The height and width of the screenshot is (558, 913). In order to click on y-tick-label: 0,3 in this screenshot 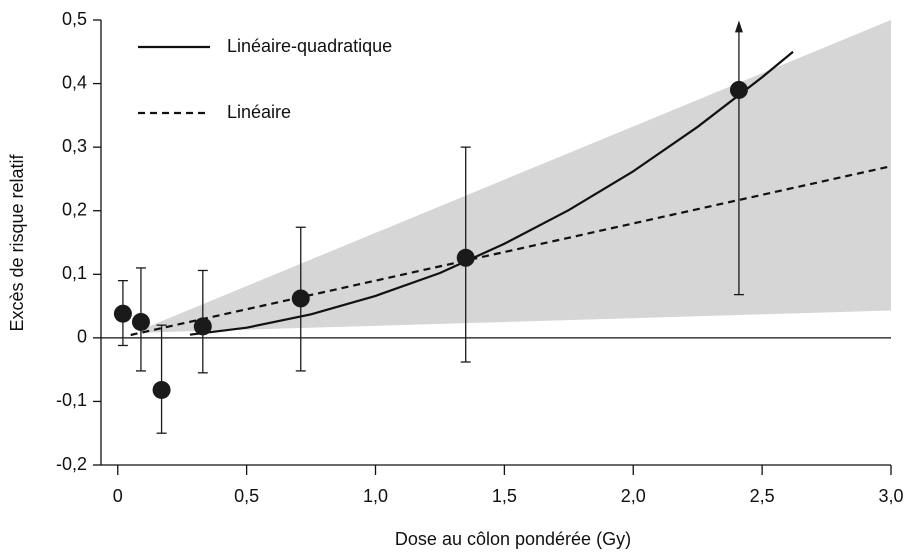, I will do `click(74, 146)`.